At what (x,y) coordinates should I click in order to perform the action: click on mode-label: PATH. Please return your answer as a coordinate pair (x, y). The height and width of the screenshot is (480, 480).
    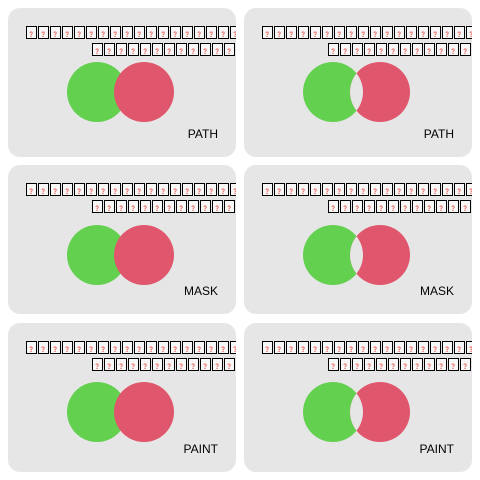
    Looking at the image, I should click on (438, 134).